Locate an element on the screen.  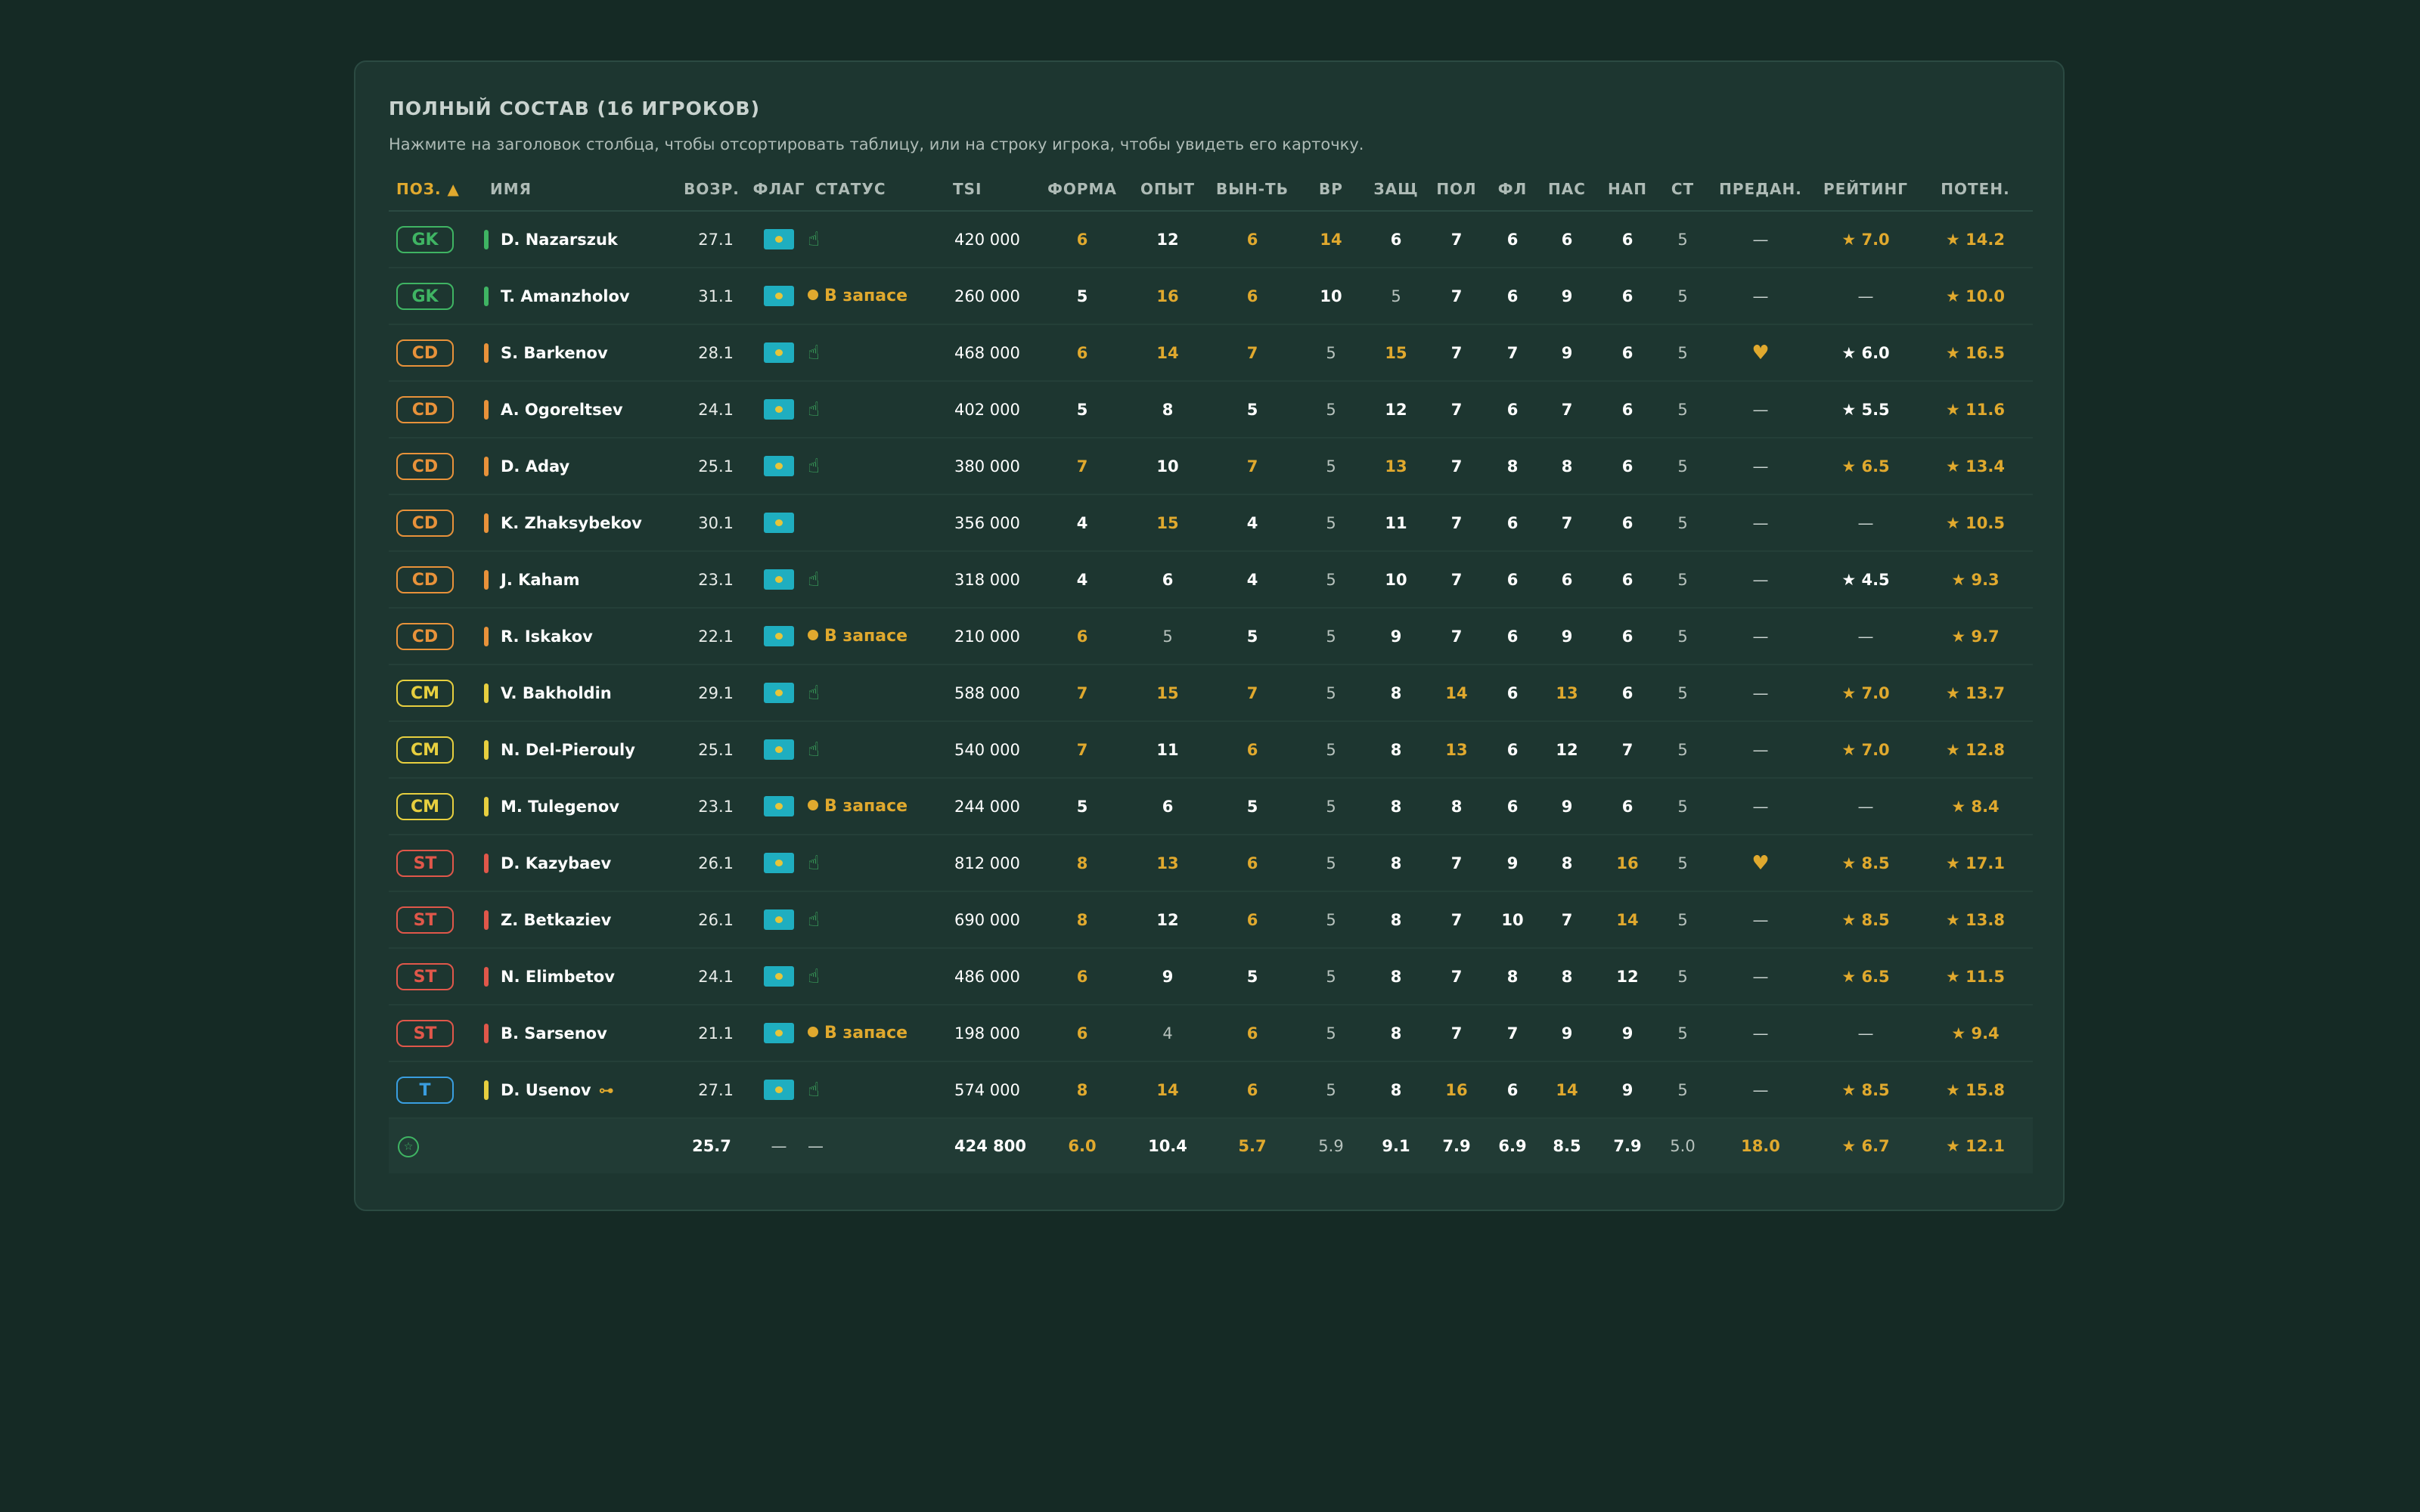
col-header-stamina: ВЫН-ТЬ is located at coordinates (1252, 190).